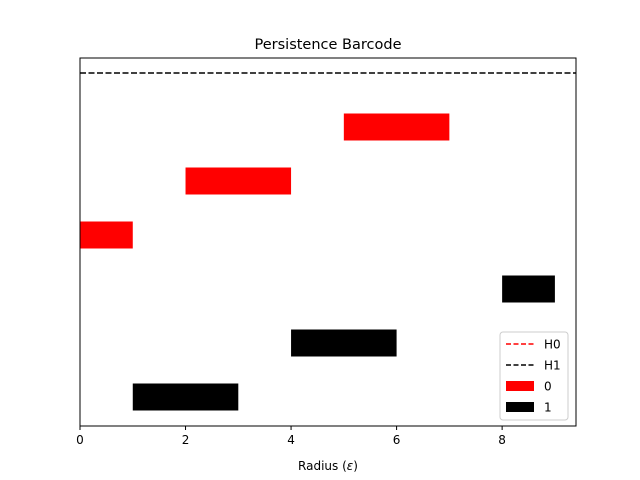 Image resolution: width=640 pixels, height=480 pixels. What do you see at coordinates (291, 440) in the screenshot?
I see `x-tick-label-4: 4` at bounding box center [291, 440].